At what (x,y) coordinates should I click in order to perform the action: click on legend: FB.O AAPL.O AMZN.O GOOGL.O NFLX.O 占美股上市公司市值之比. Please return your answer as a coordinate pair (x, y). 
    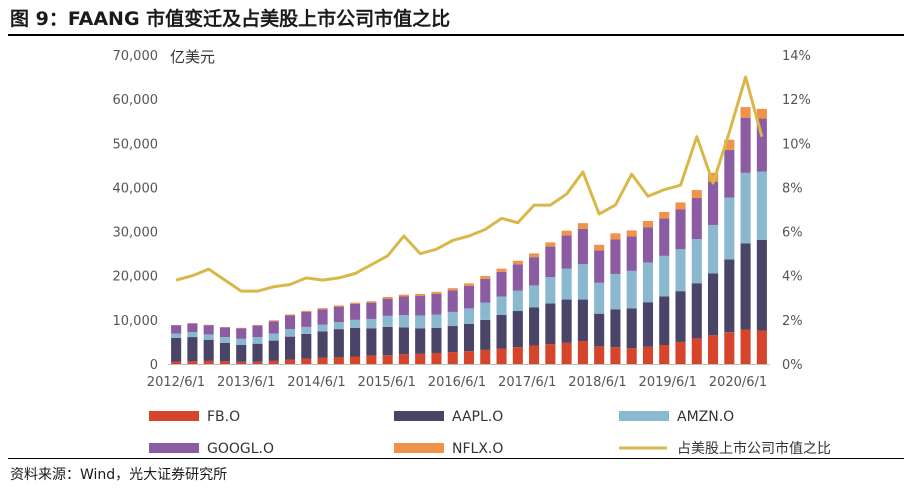
    Looking at the image, I should click on (490, 433).